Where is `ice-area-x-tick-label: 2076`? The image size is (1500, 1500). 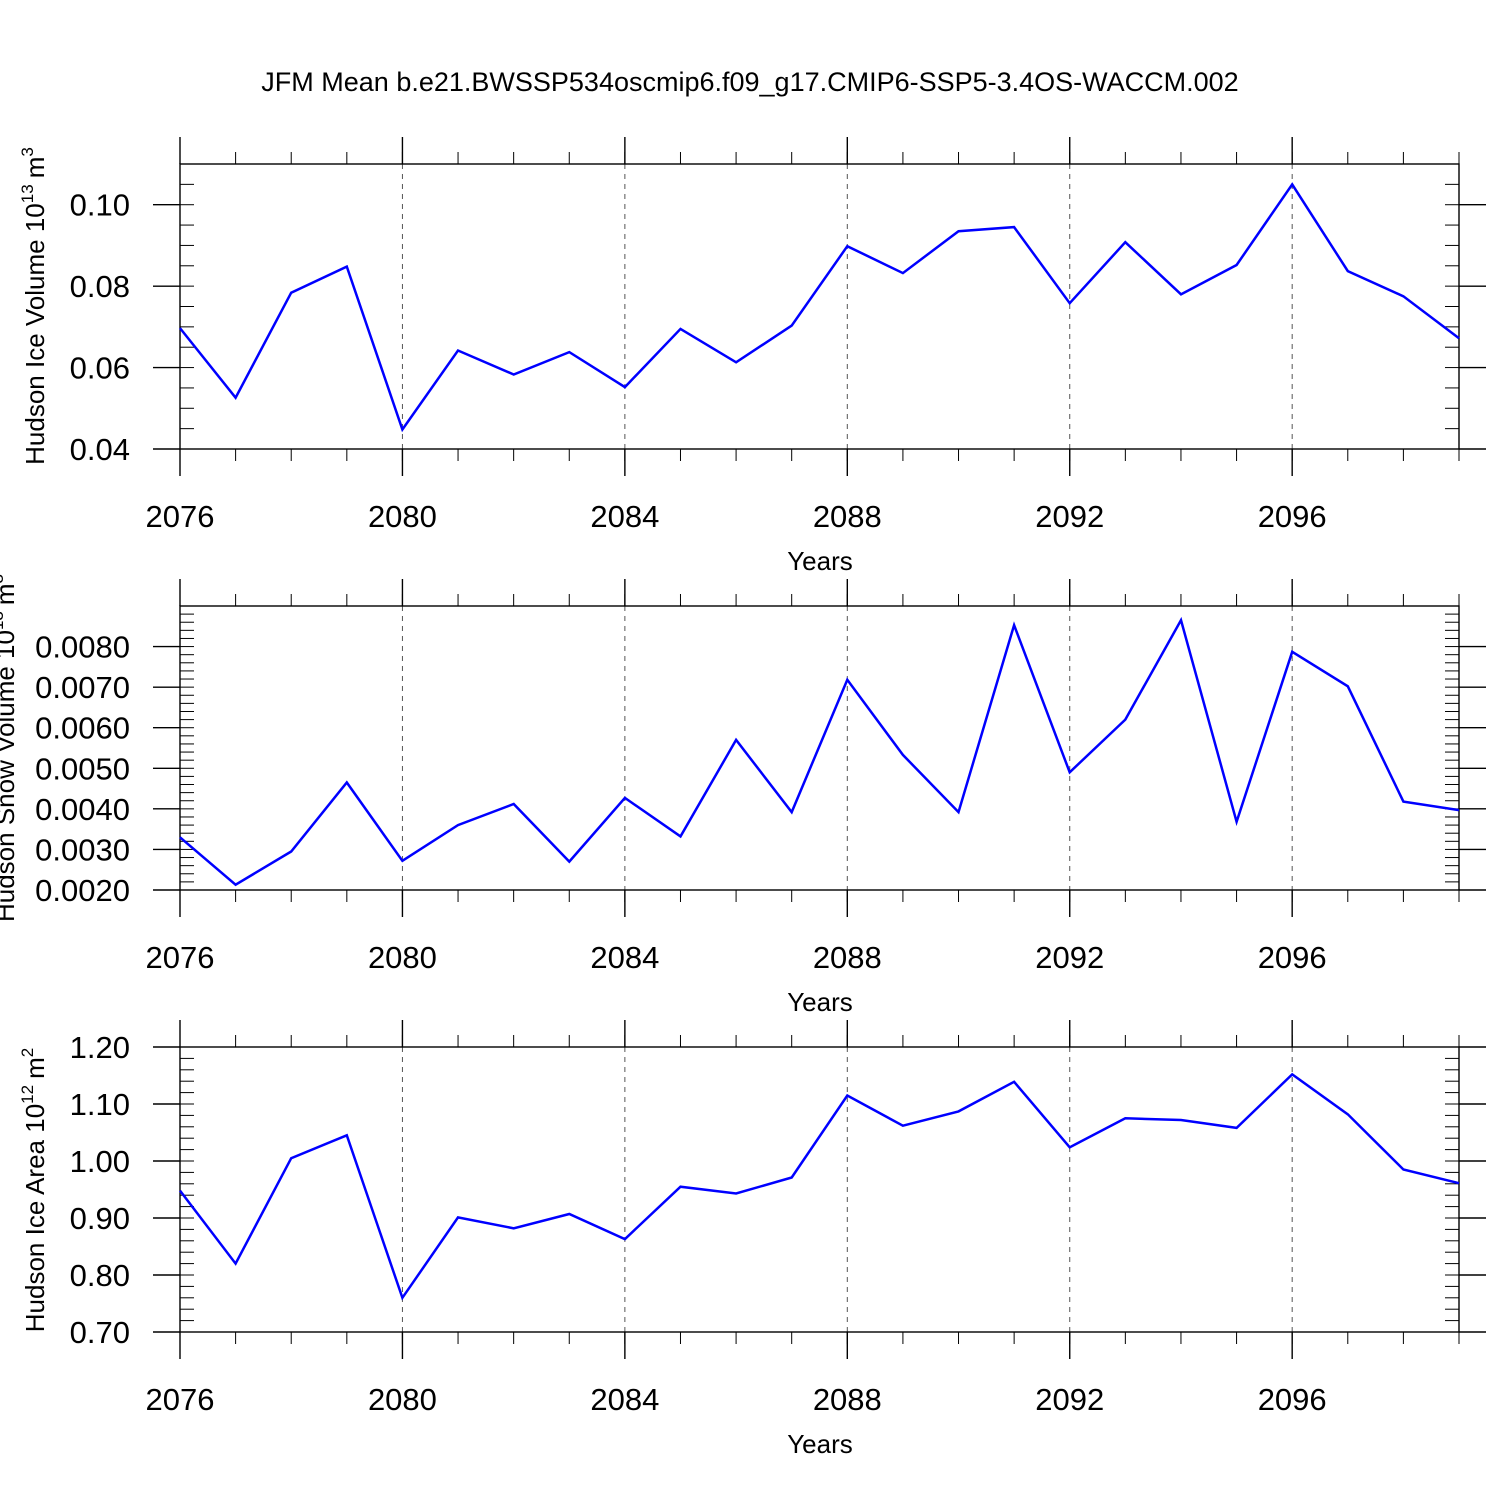 ice-area-x-tick-label: 2076 is located at coordinates (180, 1399).